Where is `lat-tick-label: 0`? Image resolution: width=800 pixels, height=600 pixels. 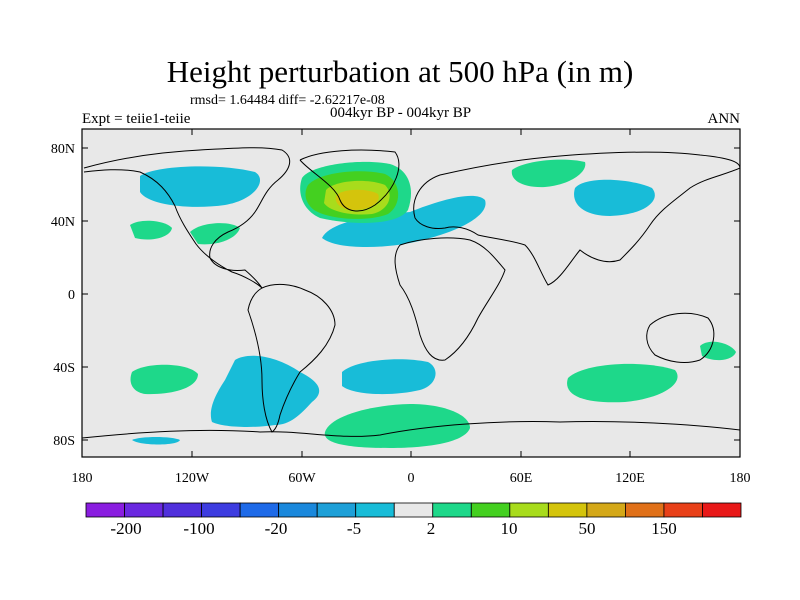 lat-tick-label: 0 is located at coordinates (71, 295).